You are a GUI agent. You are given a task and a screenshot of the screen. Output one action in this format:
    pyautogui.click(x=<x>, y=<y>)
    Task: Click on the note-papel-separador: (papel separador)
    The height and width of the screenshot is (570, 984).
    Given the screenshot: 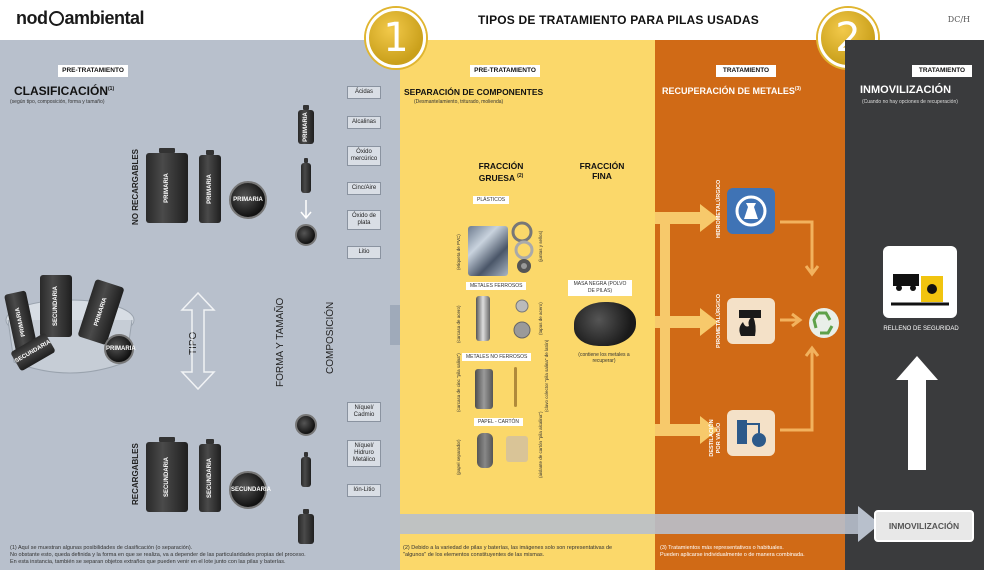 What is the action you would take?
    pyautogui.click(x=458, y=457)
    